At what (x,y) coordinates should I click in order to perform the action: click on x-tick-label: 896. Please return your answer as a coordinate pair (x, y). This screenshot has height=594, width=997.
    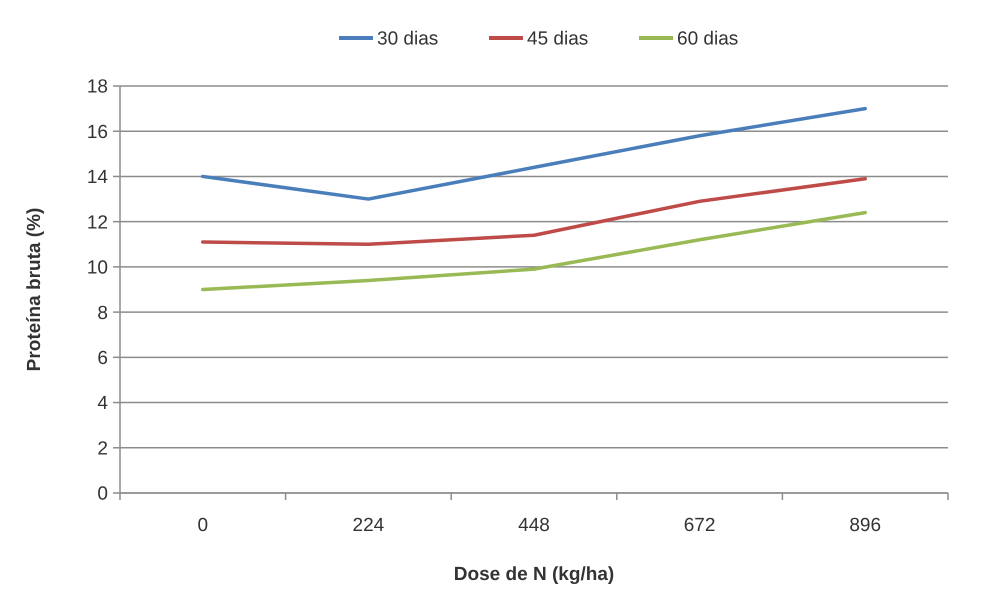
    Looking at the image, I should click on (865, 525).